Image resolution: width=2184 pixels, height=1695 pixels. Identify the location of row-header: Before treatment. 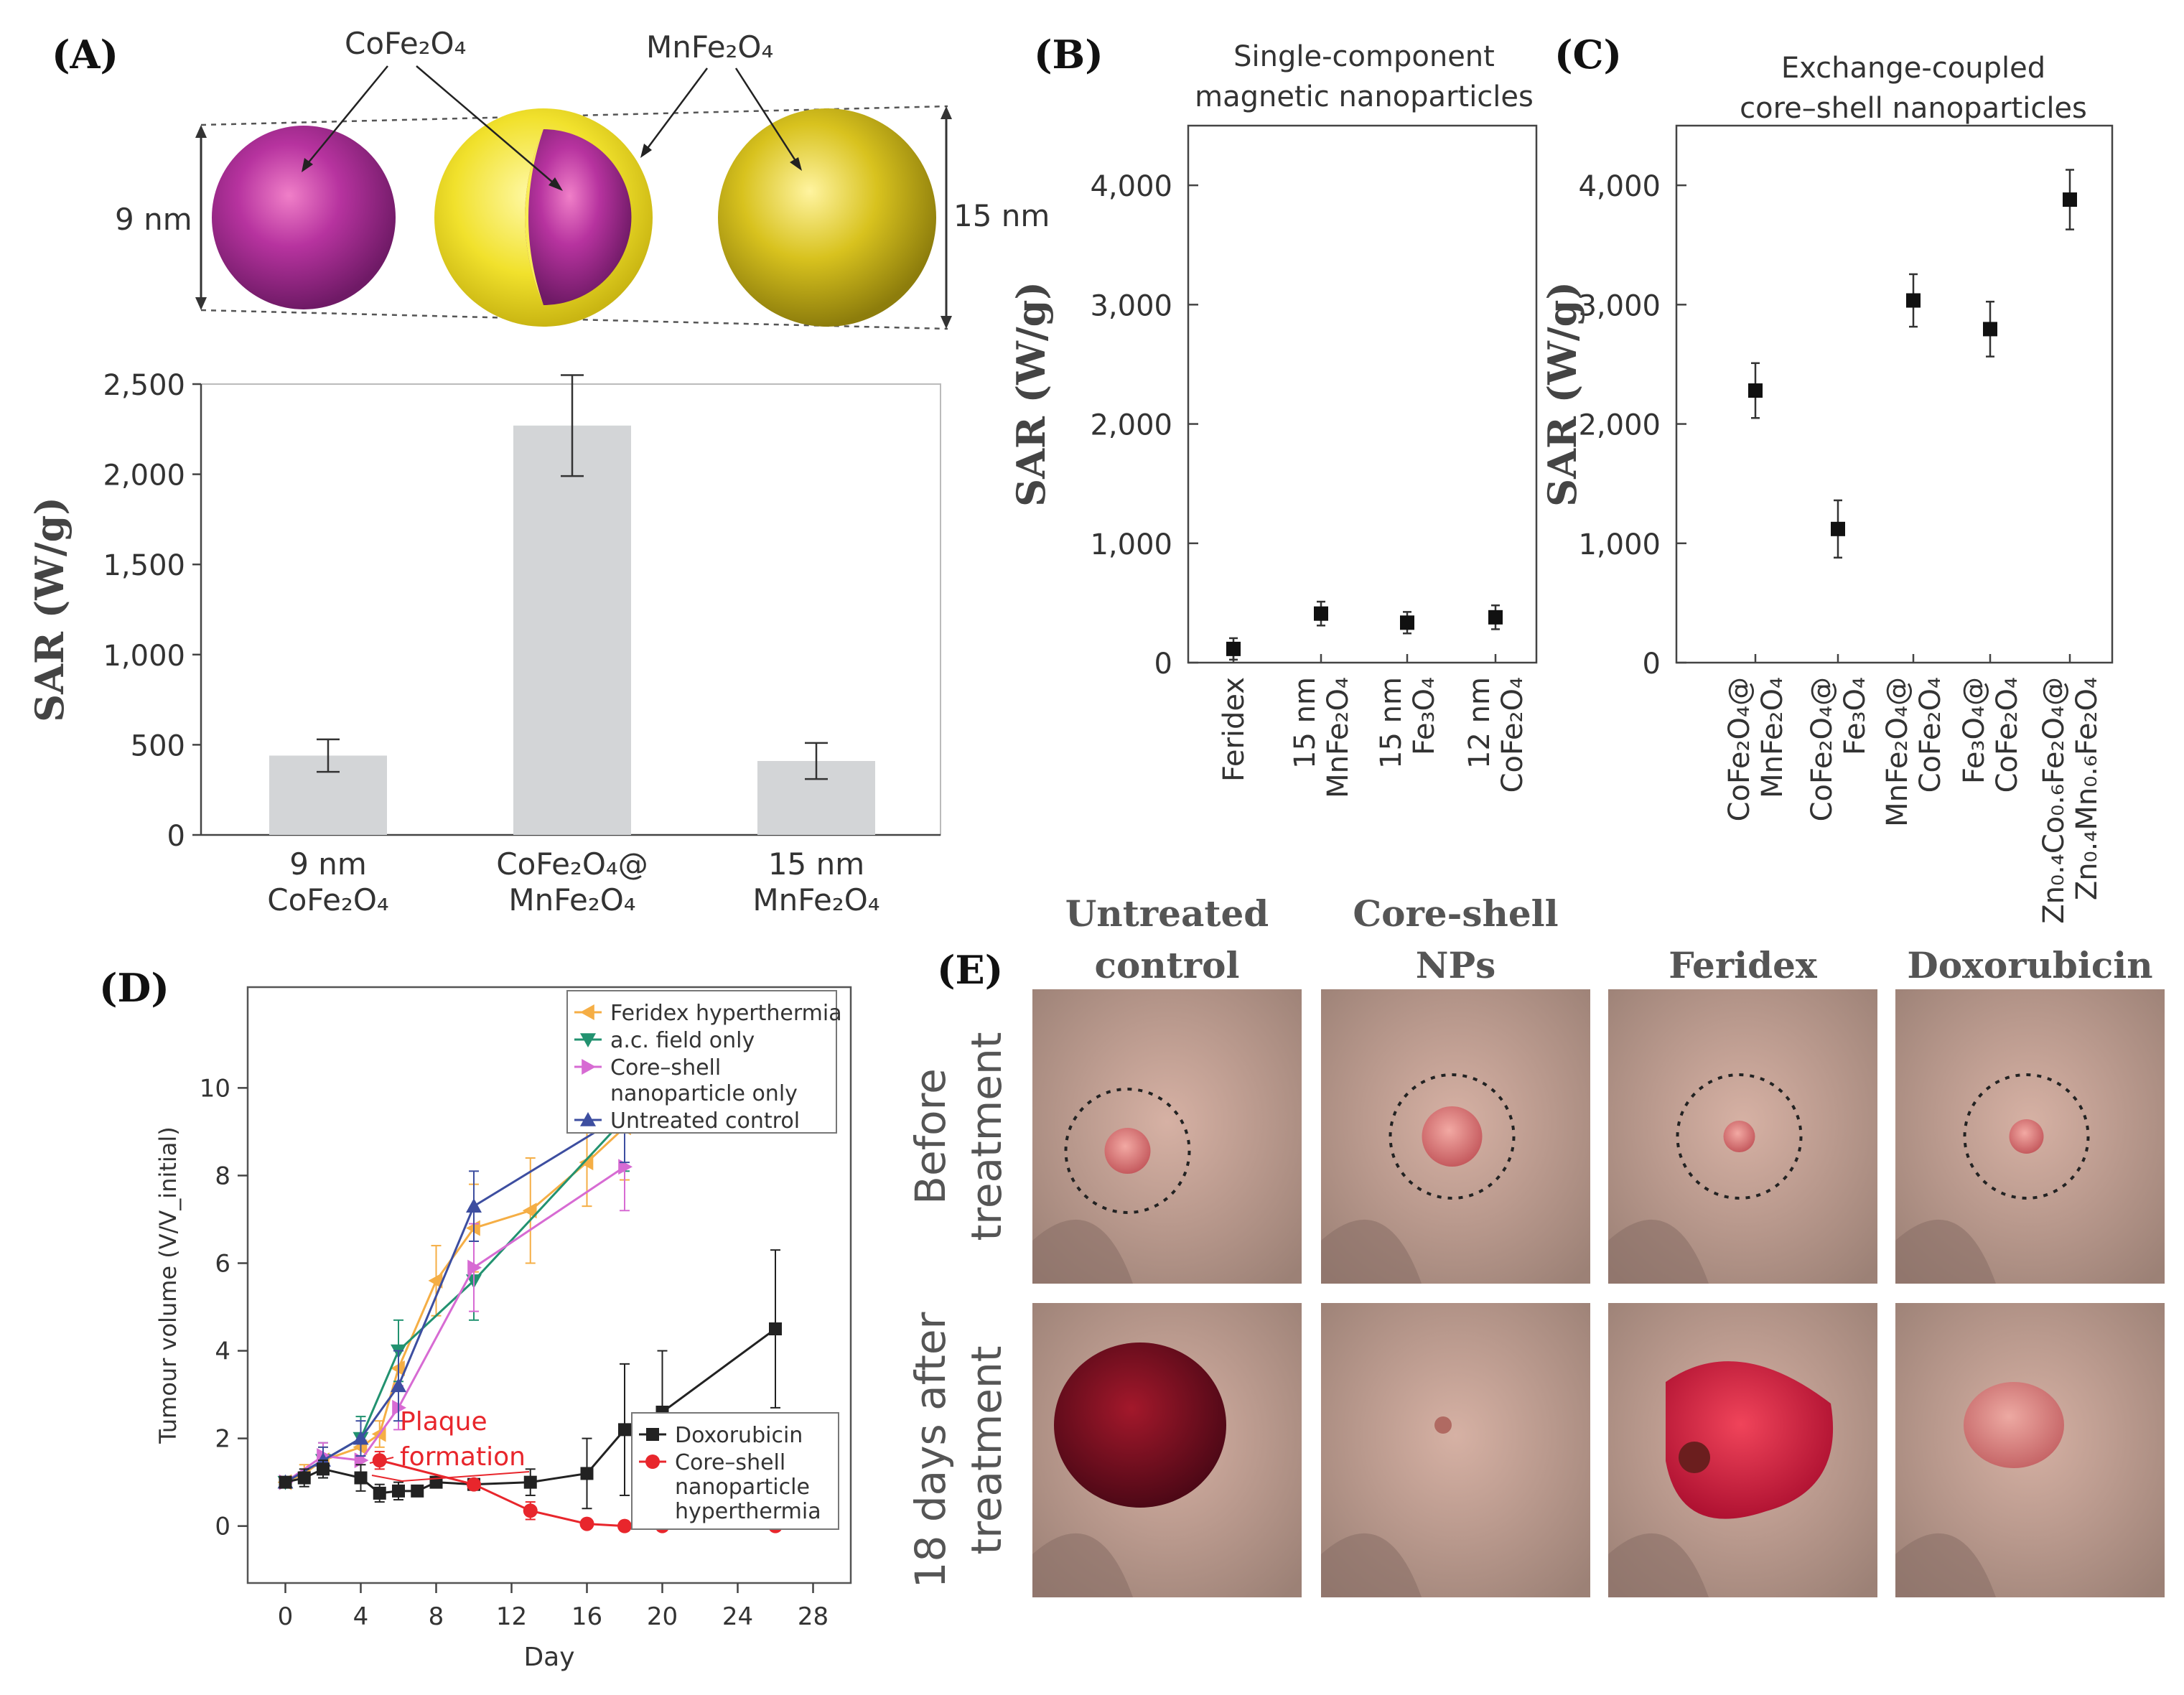
(958, 1136).